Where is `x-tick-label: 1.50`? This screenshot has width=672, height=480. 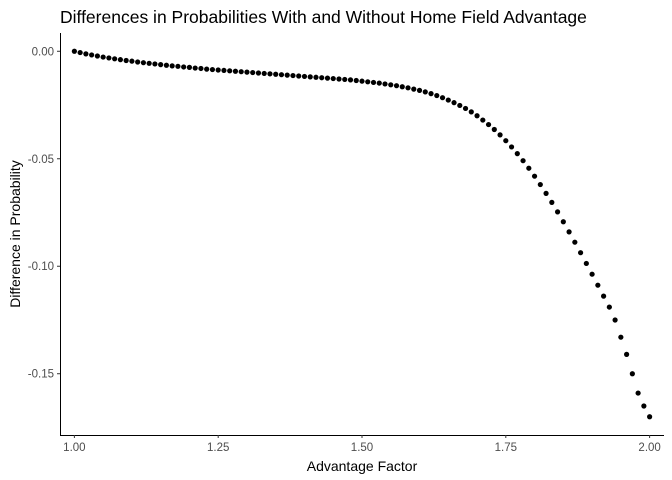 x-tick-label: 1.50 is located at coordinates (362, 448).